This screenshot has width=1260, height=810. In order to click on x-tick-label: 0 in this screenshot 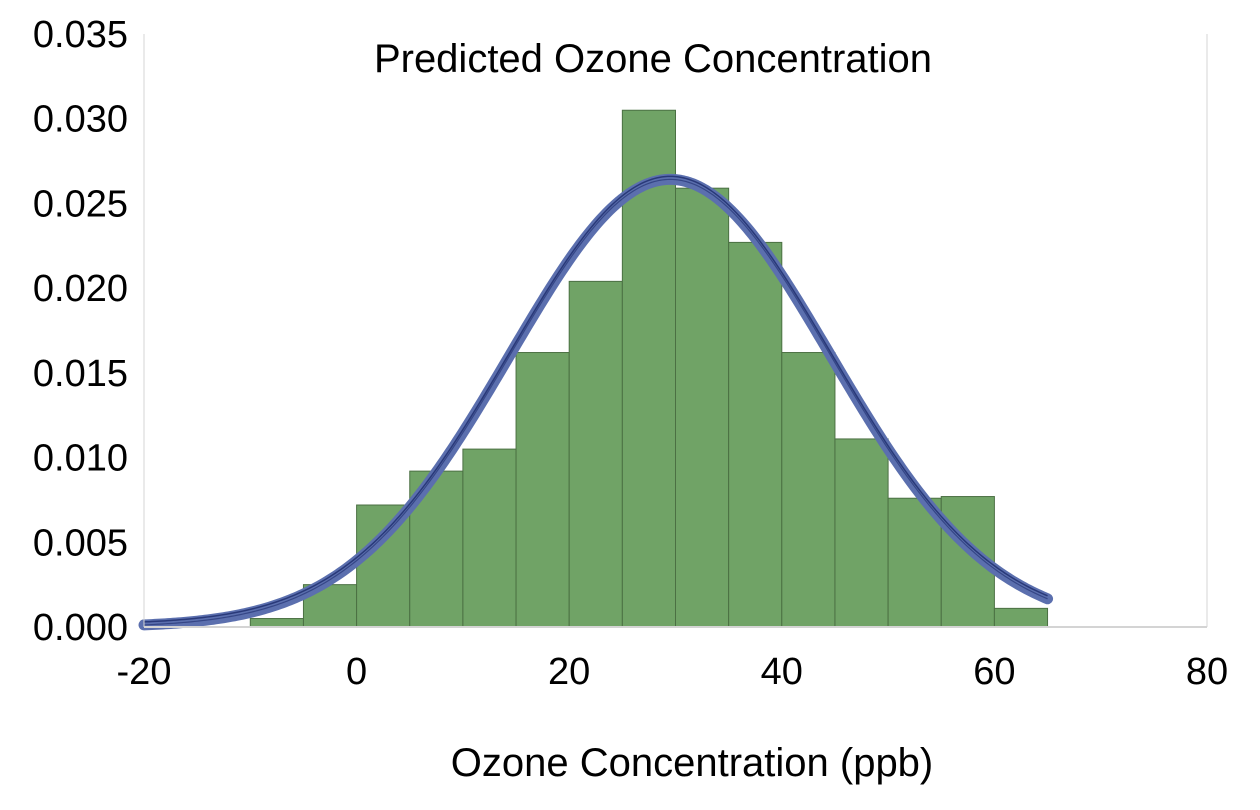, I will do `click(356, 672)`.